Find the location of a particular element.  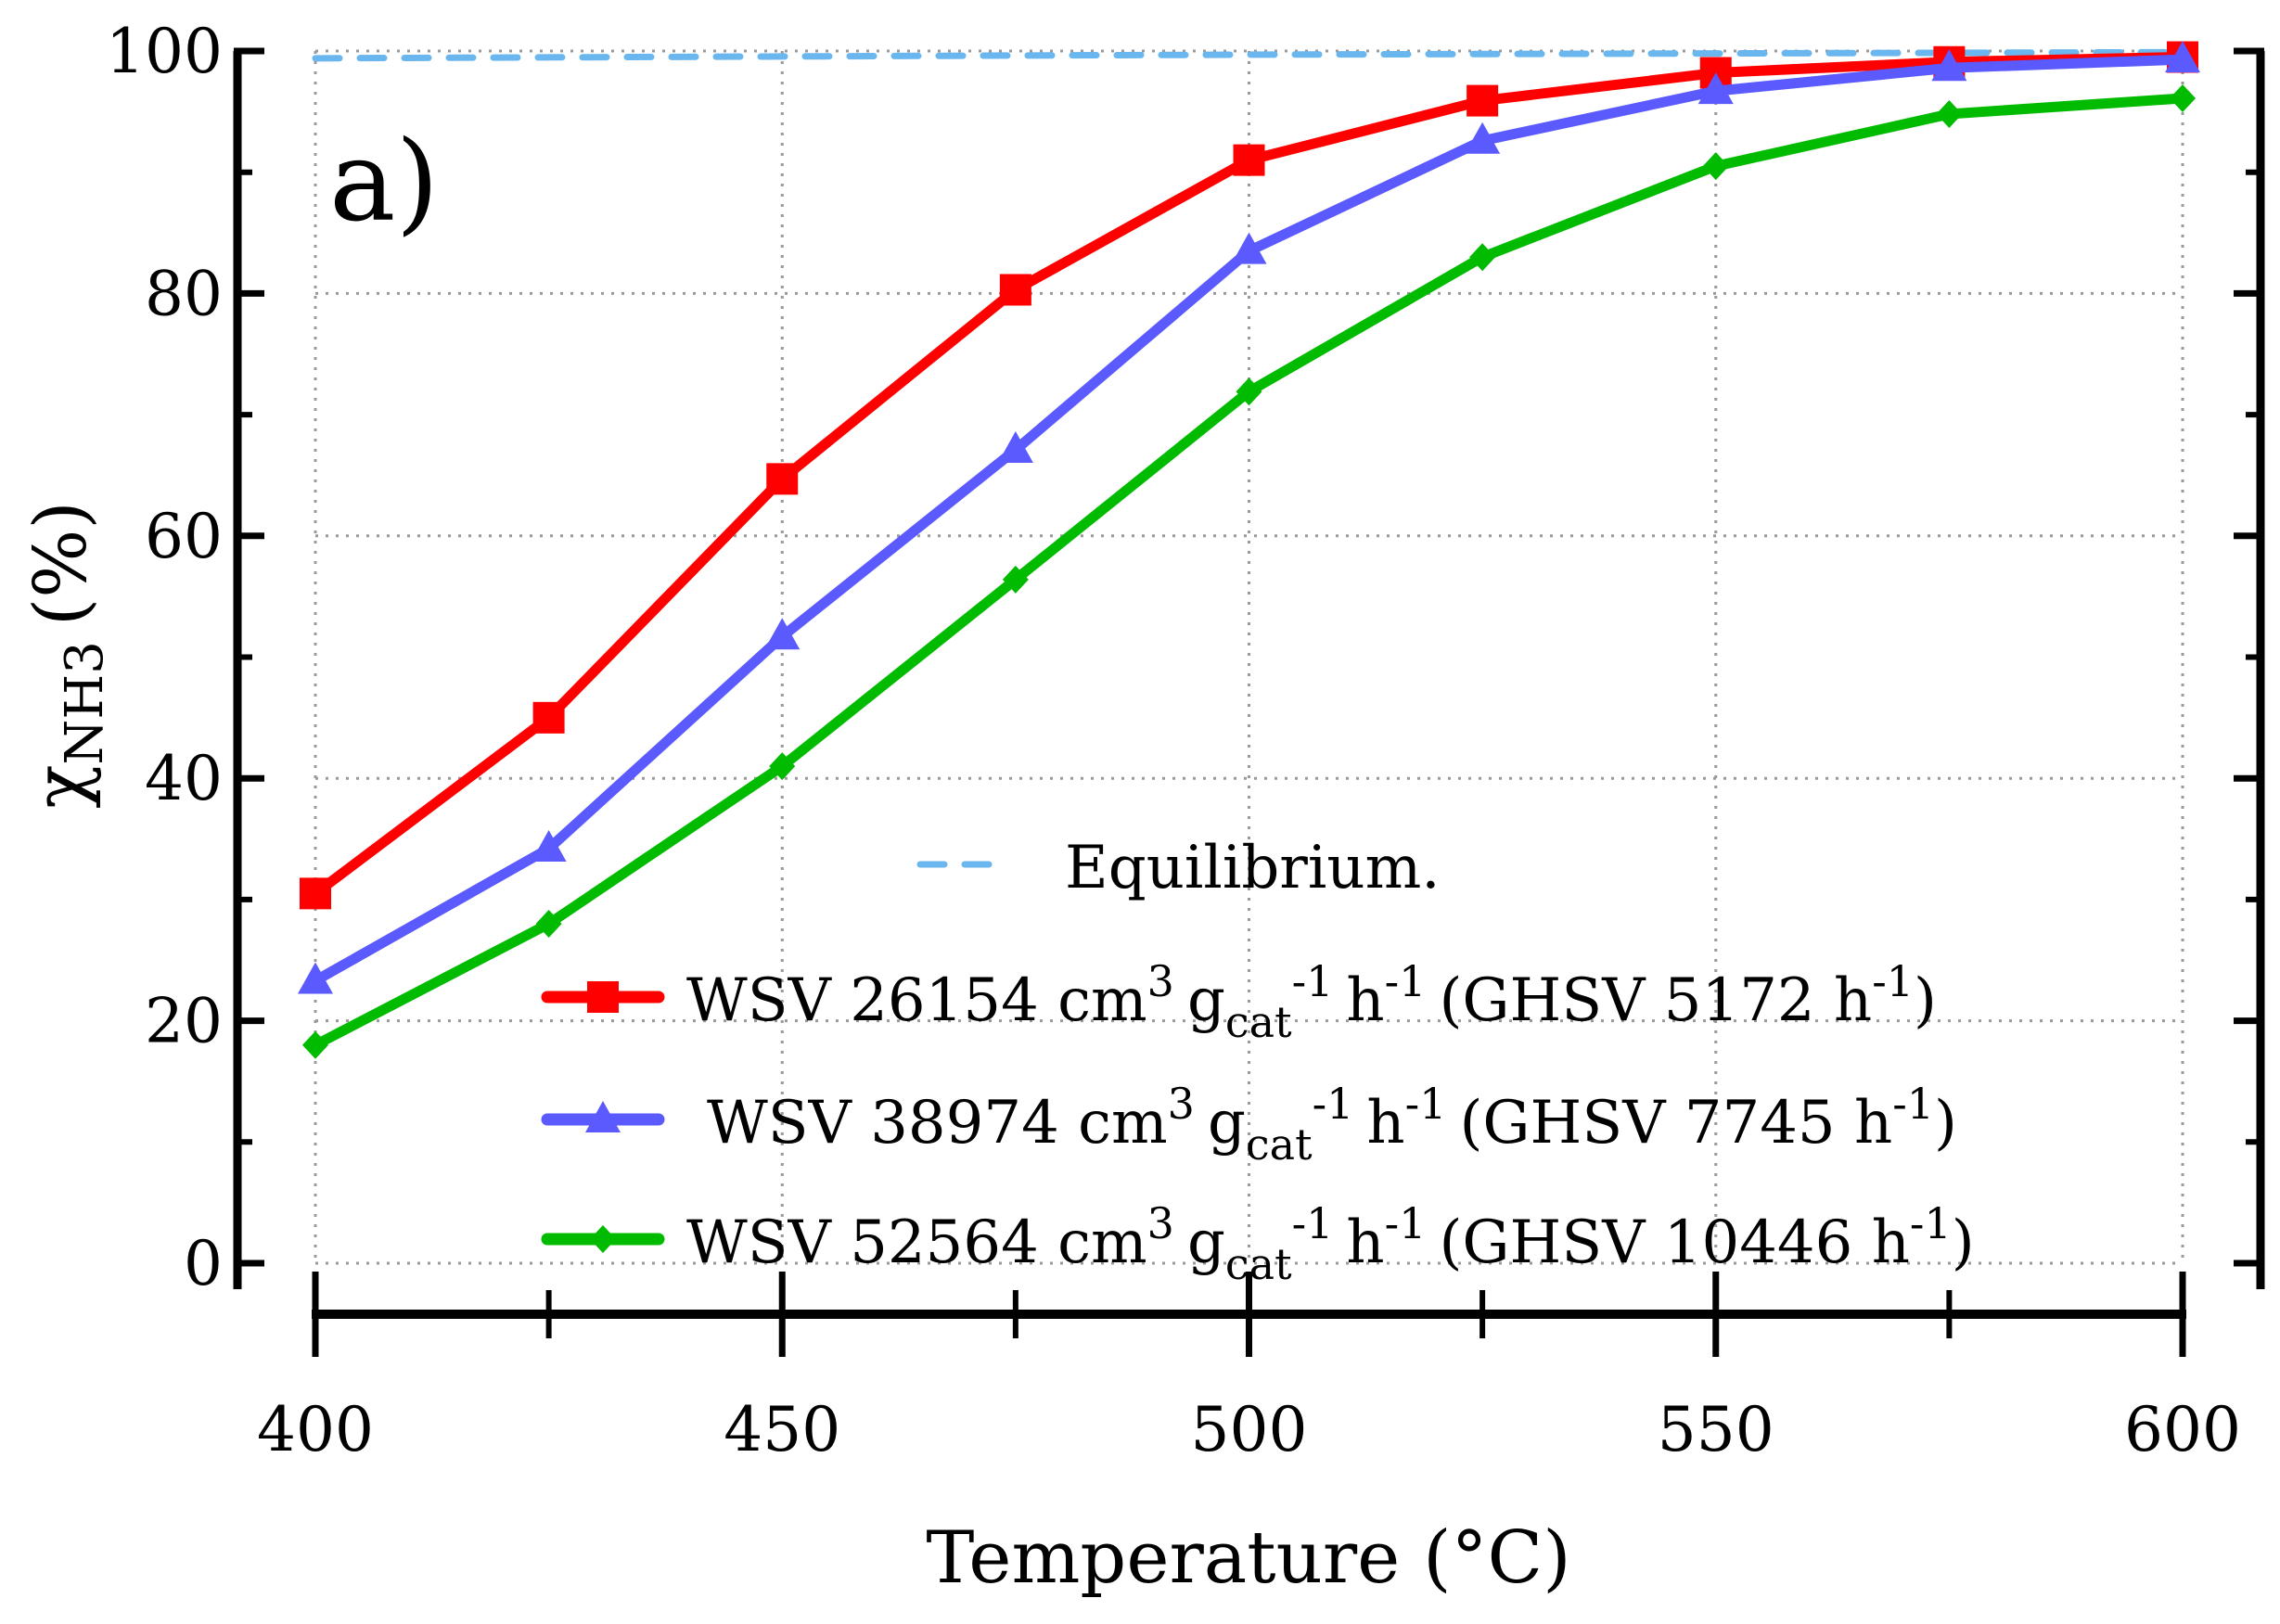

legend-label-4: WSV 52564 cm3 gcat-1 h-1 (GHSV 10446 h-1) is located at coordinates (1330, 1243).